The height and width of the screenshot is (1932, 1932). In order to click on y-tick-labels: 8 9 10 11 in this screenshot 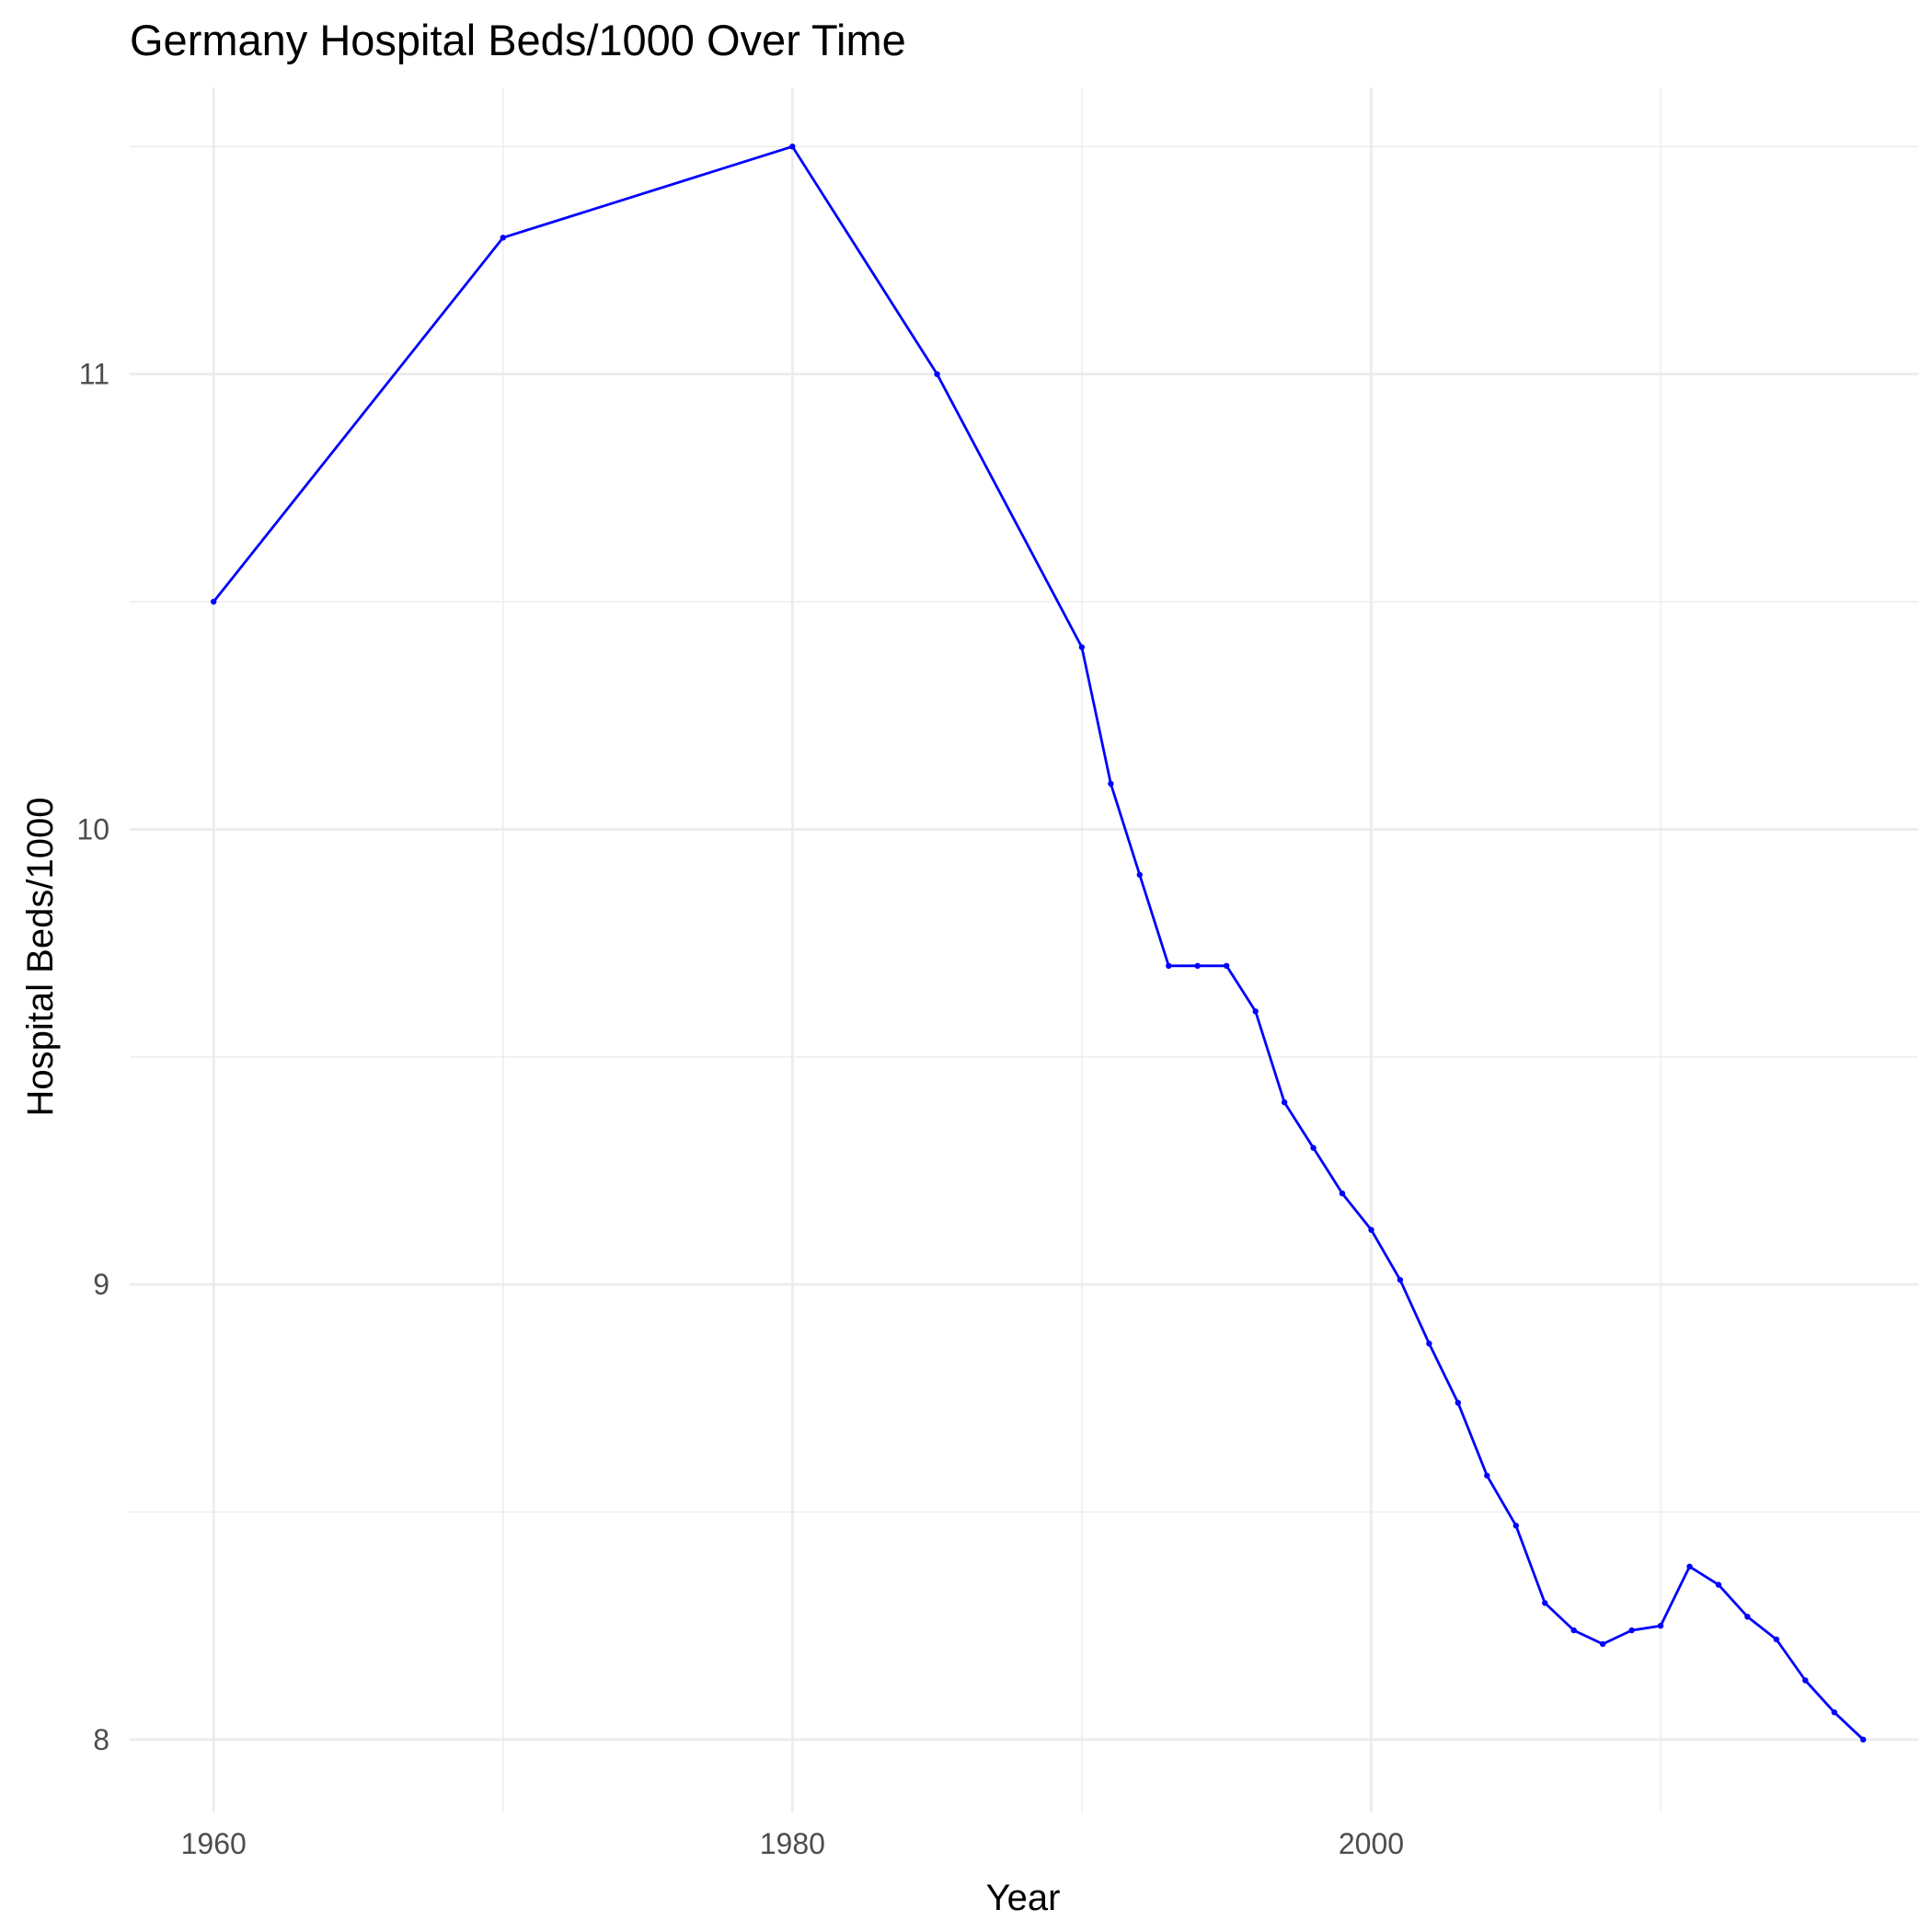, I will do `click(92, 1057)`.